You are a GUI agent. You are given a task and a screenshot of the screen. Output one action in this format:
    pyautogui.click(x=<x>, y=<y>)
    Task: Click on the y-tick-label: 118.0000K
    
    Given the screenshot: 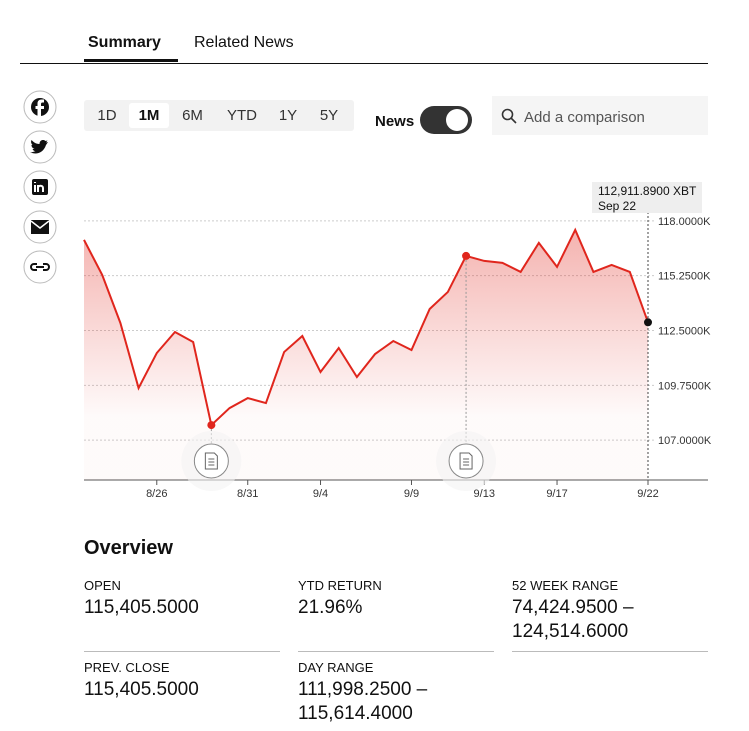 What is the action you would take?
    pyautogui.click(x=684, y=222)
    